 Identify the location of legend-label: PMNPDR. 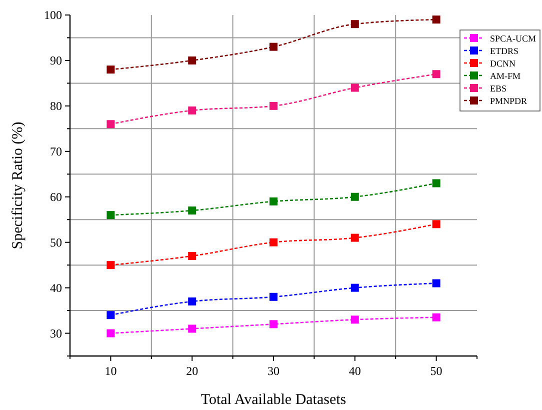
(509, 101).